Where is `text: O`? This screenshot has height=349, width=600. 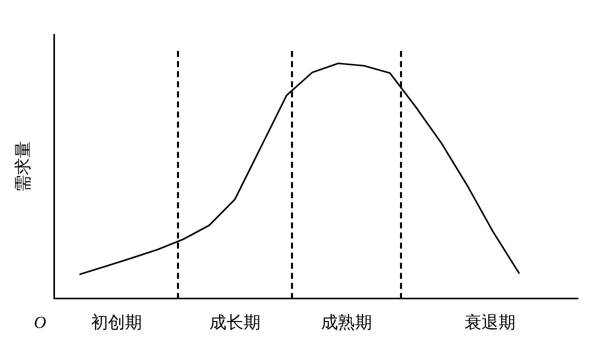 text: O is located at coordinates (40, 322).